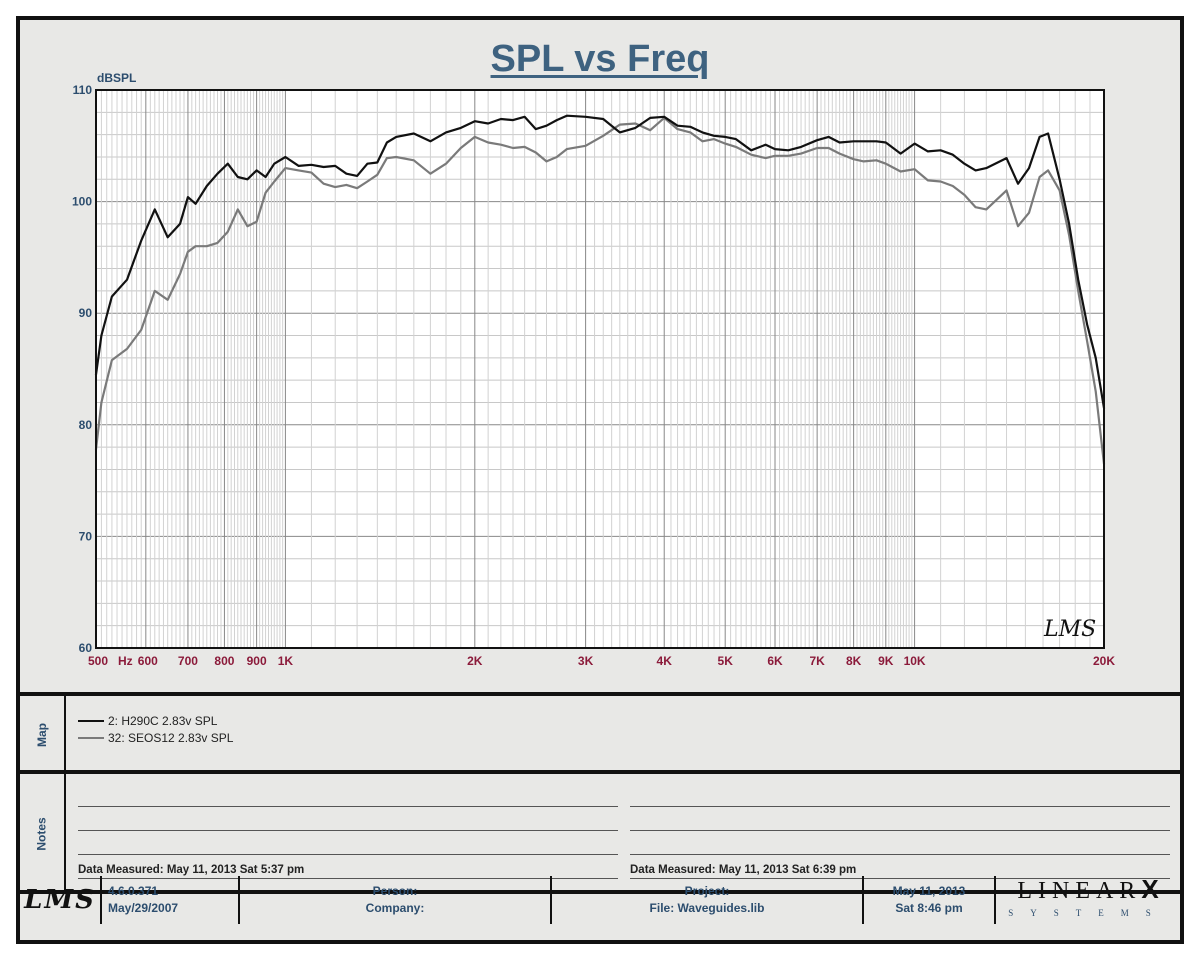  I want to click on x-tick-label: 6K, so click(775, 661).